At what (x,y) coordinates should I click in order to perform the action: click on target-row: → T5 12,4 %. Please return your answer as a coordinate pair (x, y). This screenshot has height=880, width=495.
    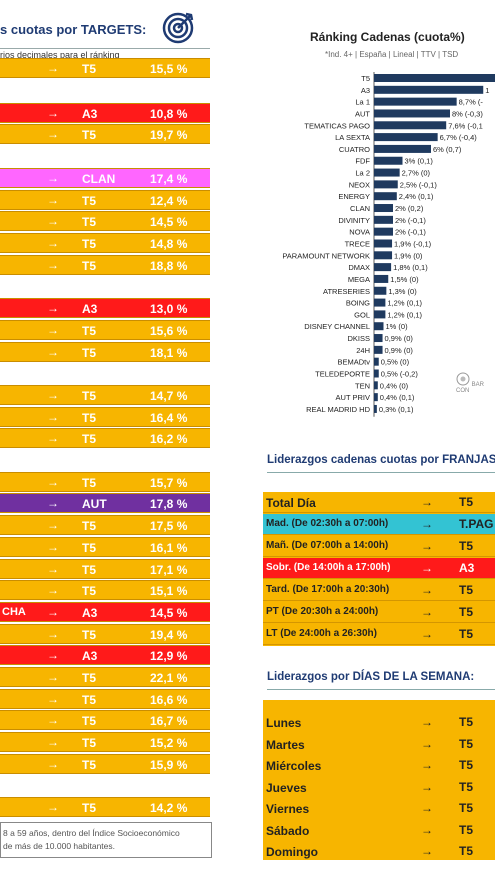
    Looking at the image, I should click on (105, 200).